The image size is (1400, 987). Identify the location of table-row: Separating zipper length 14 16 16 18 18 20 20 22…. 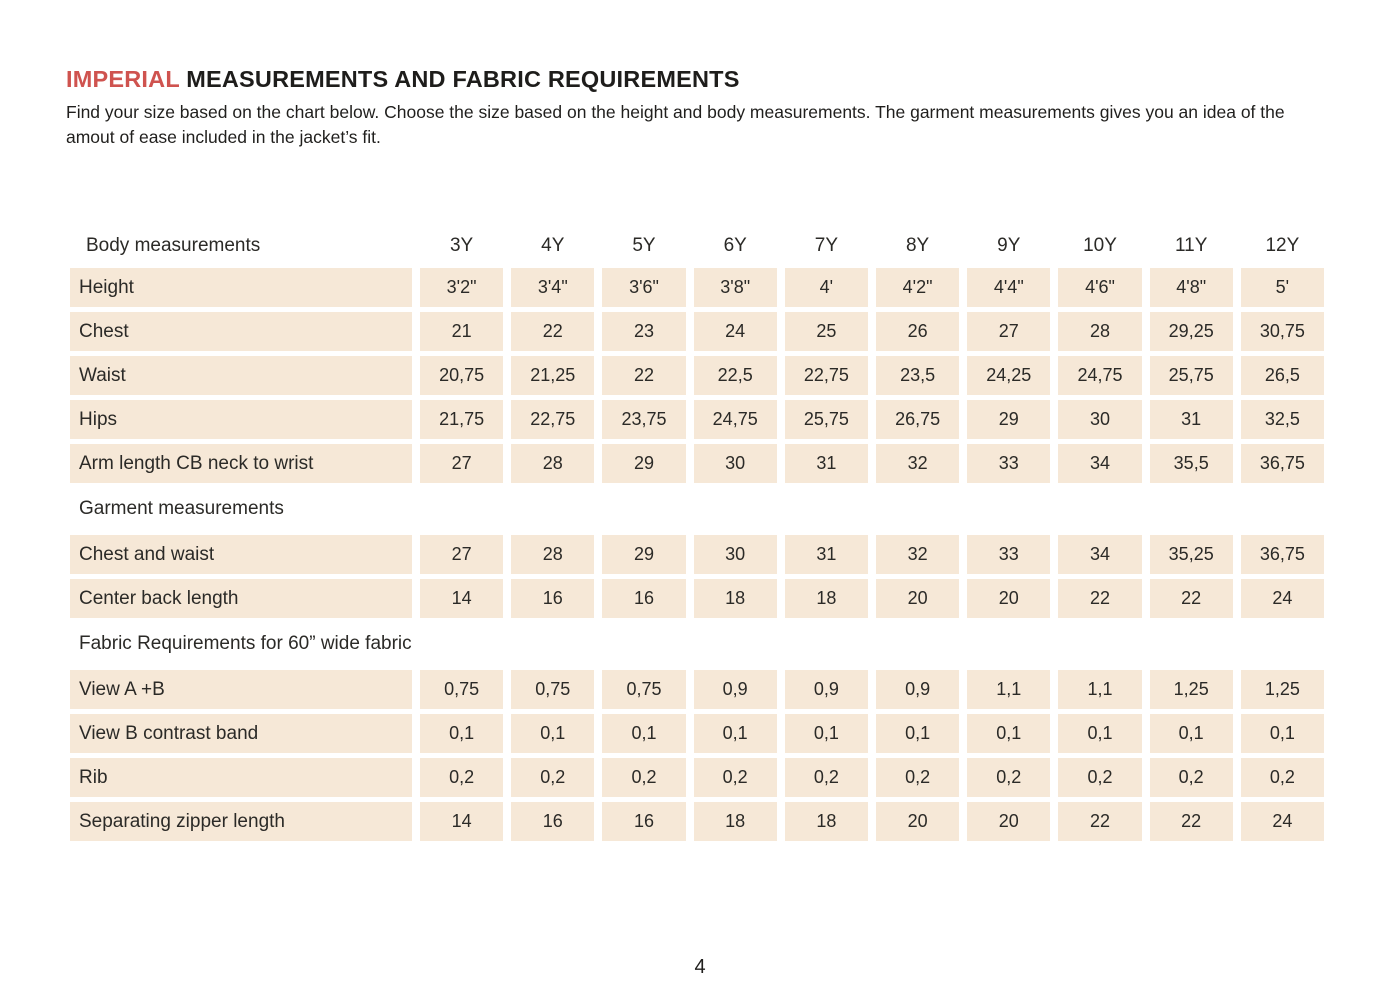
(697, 821).